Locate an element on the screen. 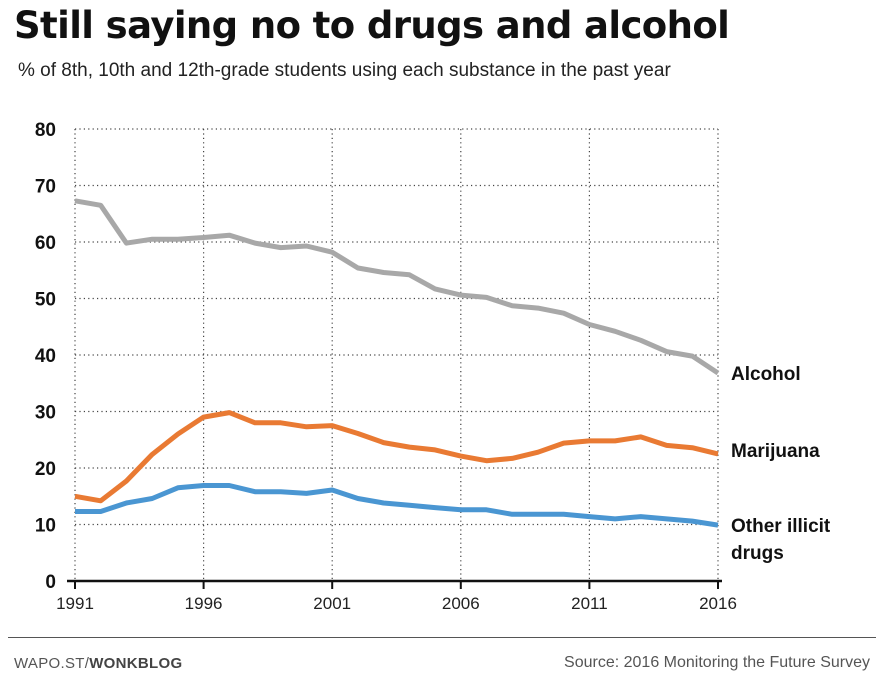  footer-divider is located at coordinates (442, 637).